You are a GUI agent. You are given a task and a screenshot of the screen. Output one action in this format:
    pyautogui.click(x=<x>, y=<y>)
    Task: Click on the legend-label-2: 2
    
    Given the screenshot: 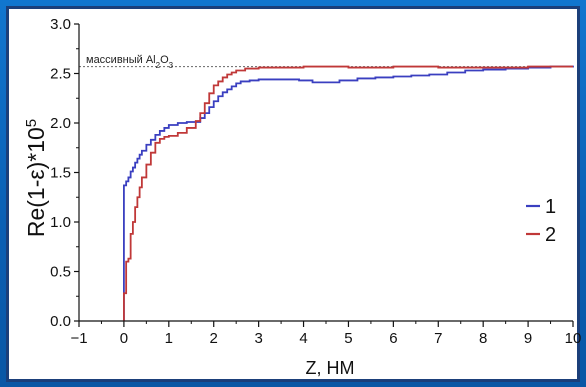 What is the action you would take?
    pyautogui.click(x=550, y=235)
    